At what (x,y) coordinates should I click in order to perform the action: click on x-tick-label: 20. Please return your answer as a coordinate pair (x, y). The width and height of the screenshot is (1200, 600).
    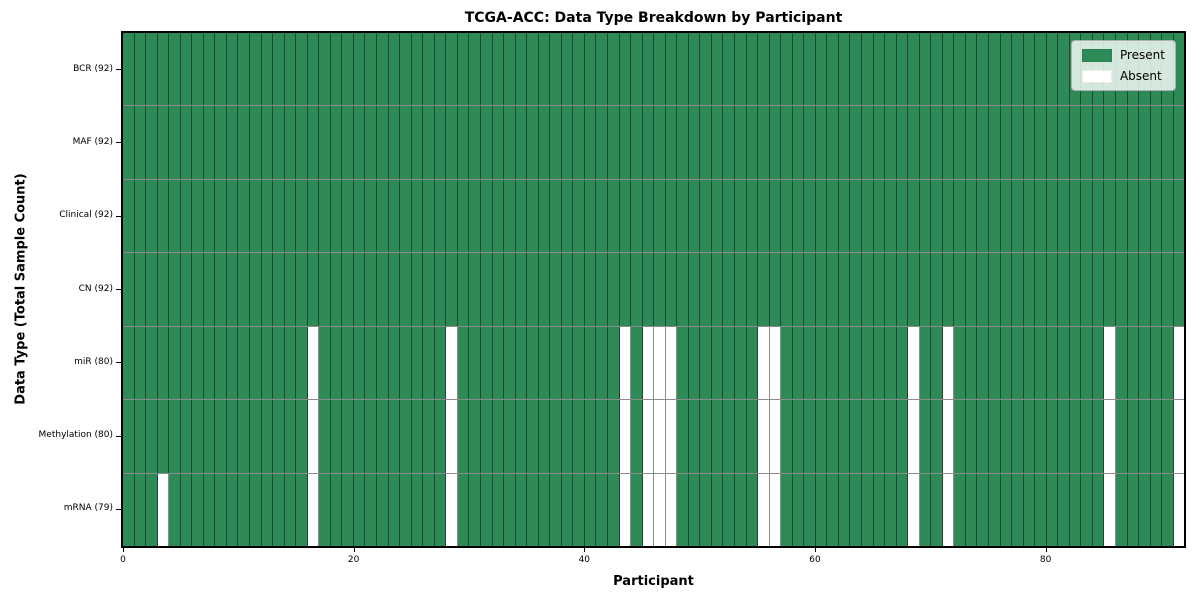
    Looking at the image, I should click on (353, 560).